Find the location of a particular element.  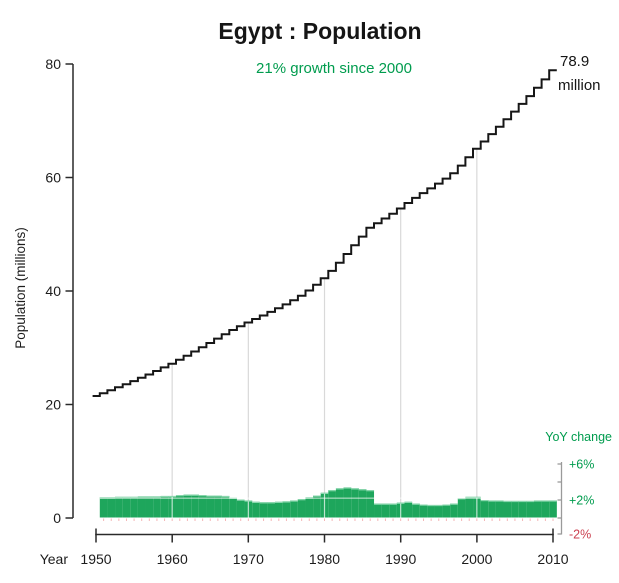

y-tick-label-20: 20 is located at coordinates (53, 405).